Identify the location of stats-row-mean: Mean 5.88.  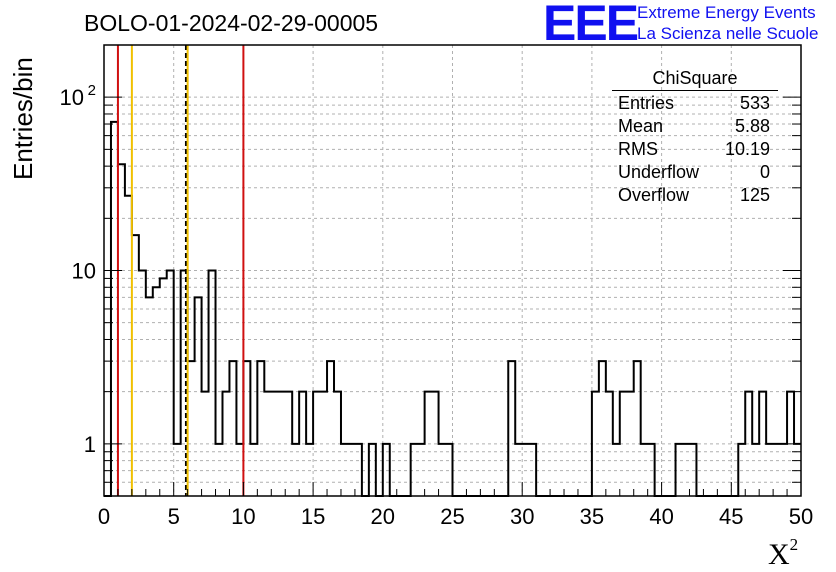
(695, 126).